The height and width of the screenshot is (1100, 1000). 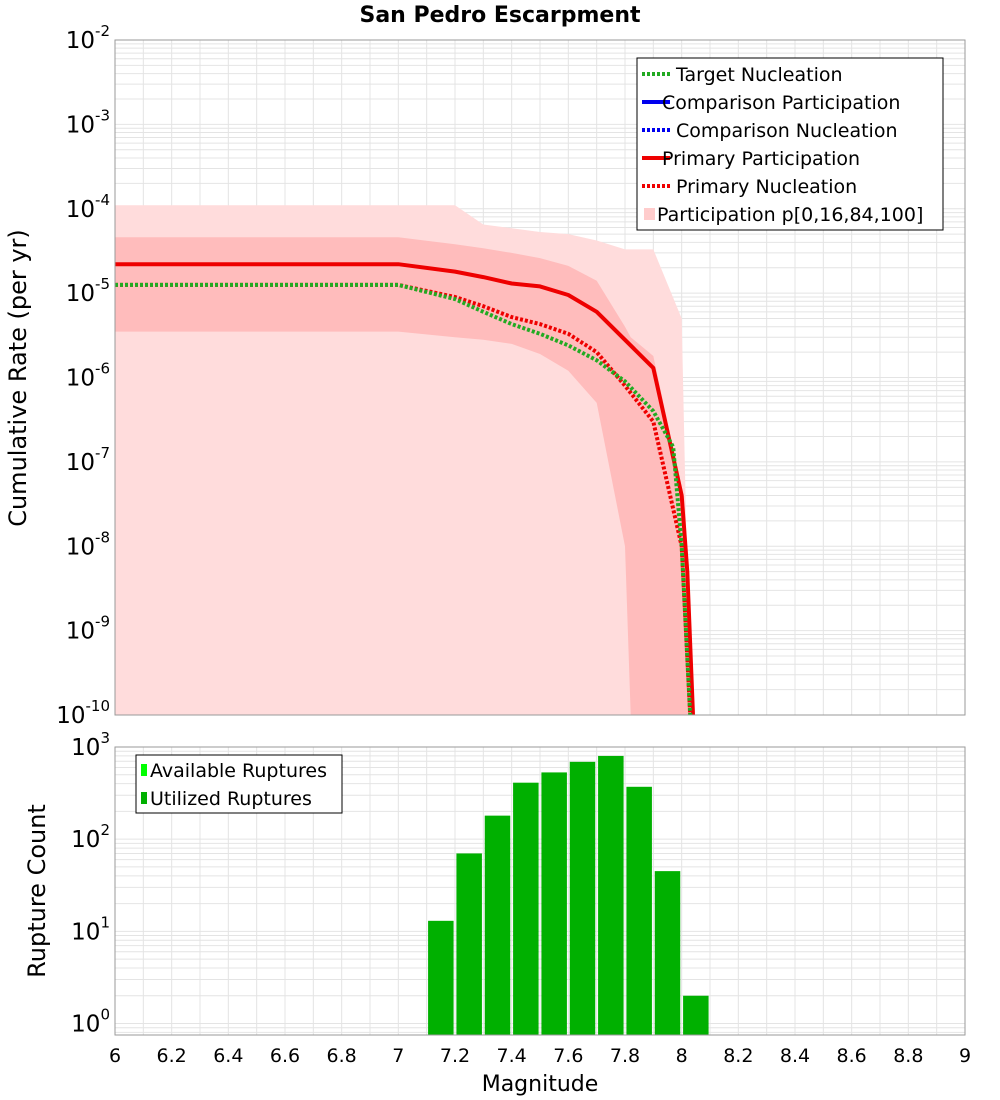 What do you see at coordinates (965, 1056) in the screenshot?
I see `x-tick-label: 9` at bounding box center [965, 1056].